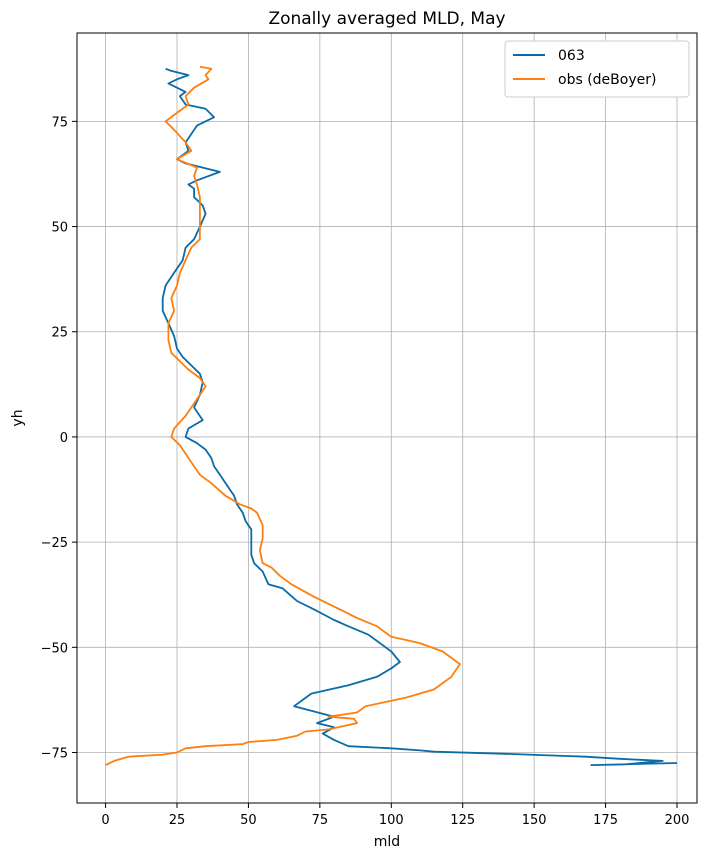 The width and height of the screenshot is (705, 858). Describe the element at coordinates (534, 820) in the screenshot. I see `x-tick-label: 150` at that location.